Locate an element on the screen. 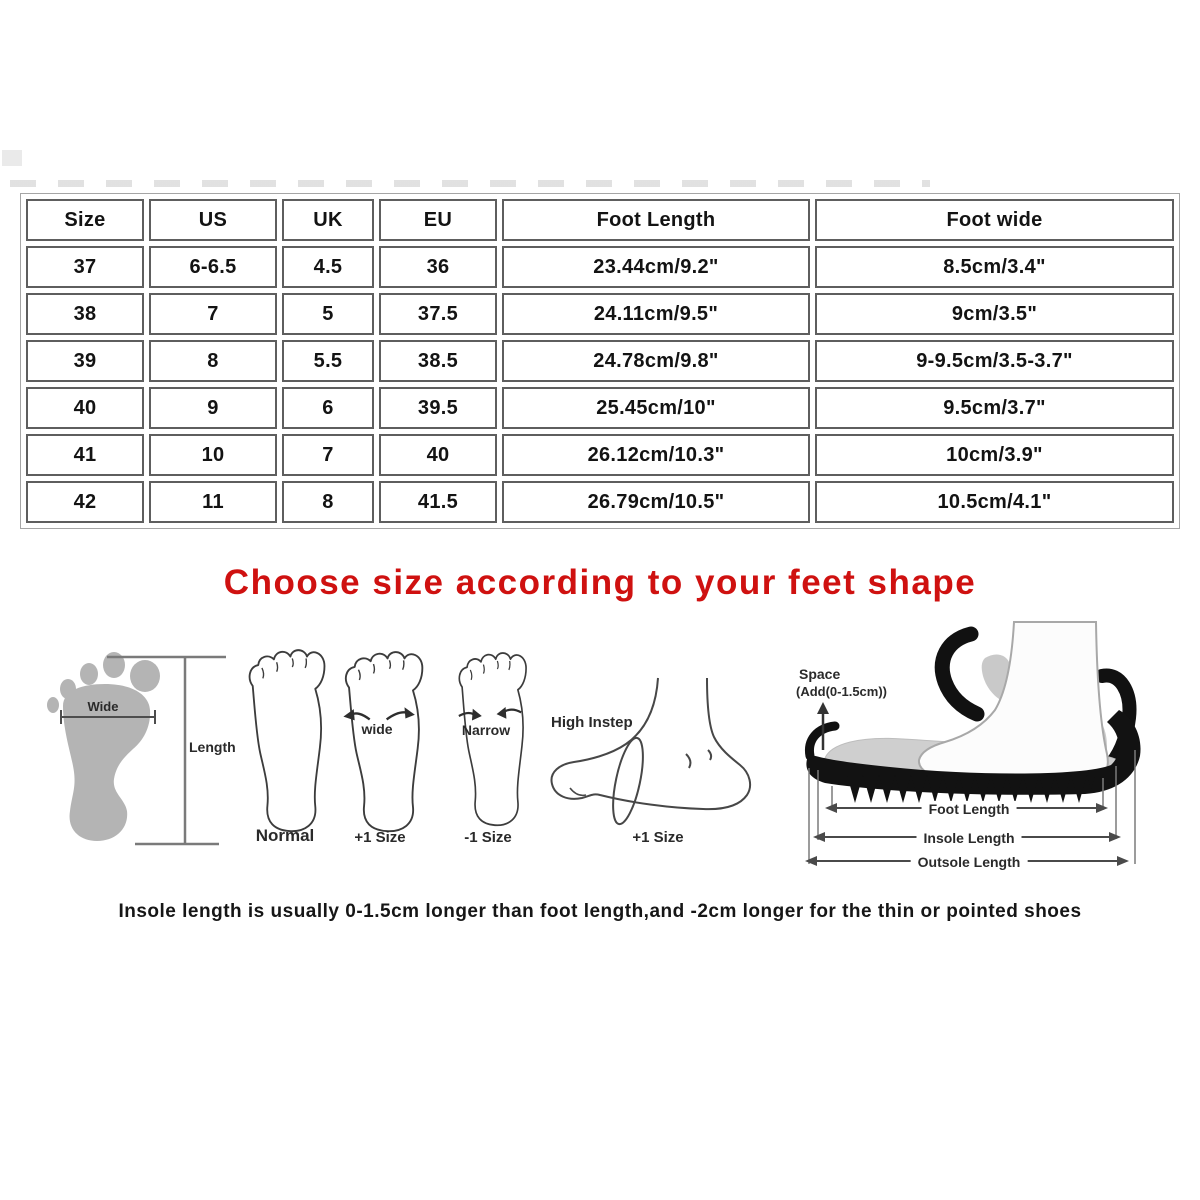 The image size is (1200, 1200). outsole-shape is located at coordinates (973, 752).